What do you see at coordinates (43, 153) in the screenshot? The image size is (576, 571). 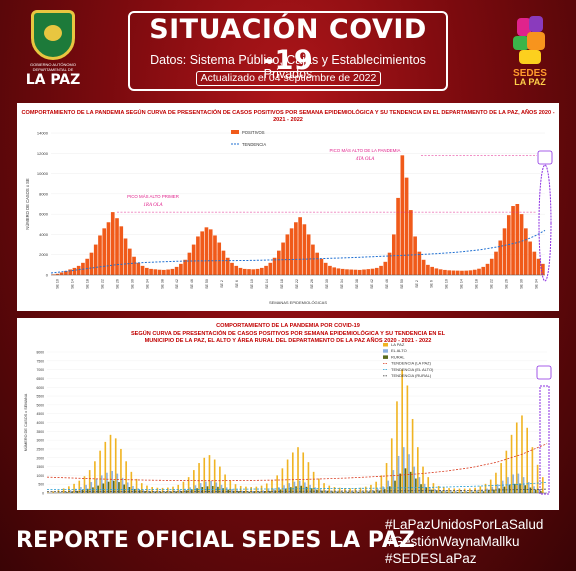 I see `y-tick-label: 12000` at bounding box center [43, 153].